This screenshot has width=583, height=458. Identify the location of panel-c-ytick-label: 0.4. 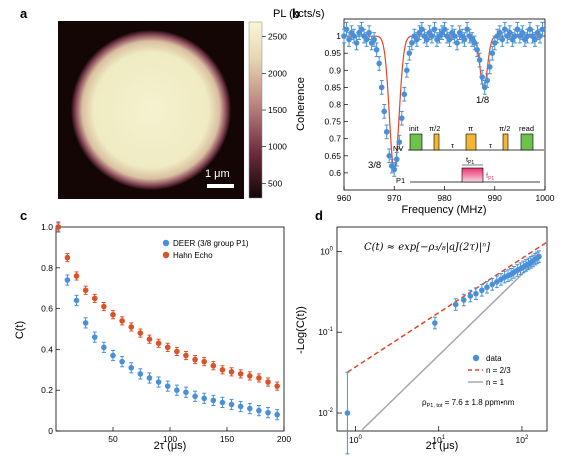
(47, 349).